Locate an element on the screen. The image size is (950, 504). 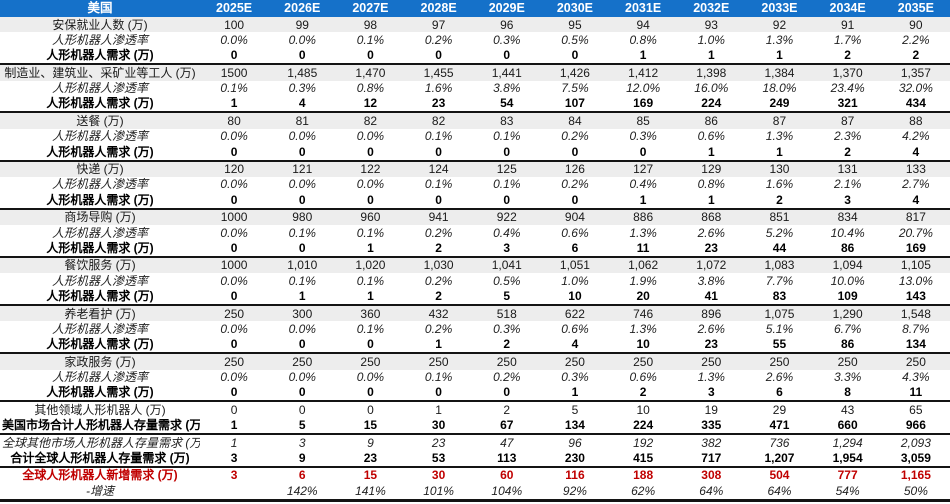
row-label: 商场导购 (万) is located at coordinates (100, 216).